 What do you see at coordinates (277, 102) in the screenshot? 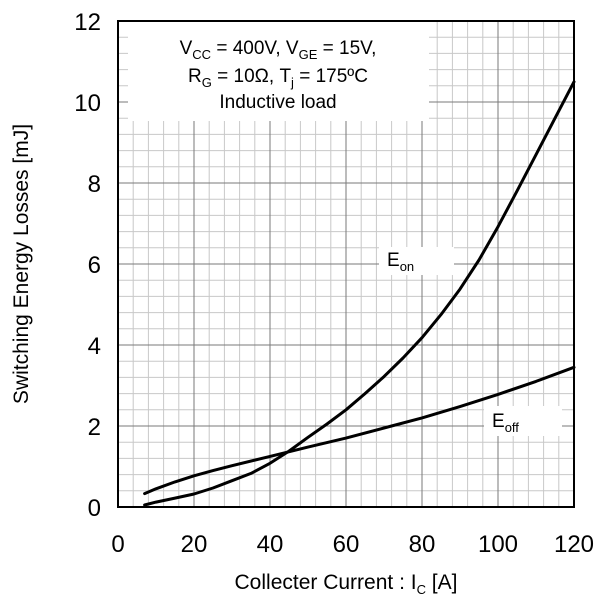
I see `annotation-line-3: Inductive load` at bounding box center [277, 102].